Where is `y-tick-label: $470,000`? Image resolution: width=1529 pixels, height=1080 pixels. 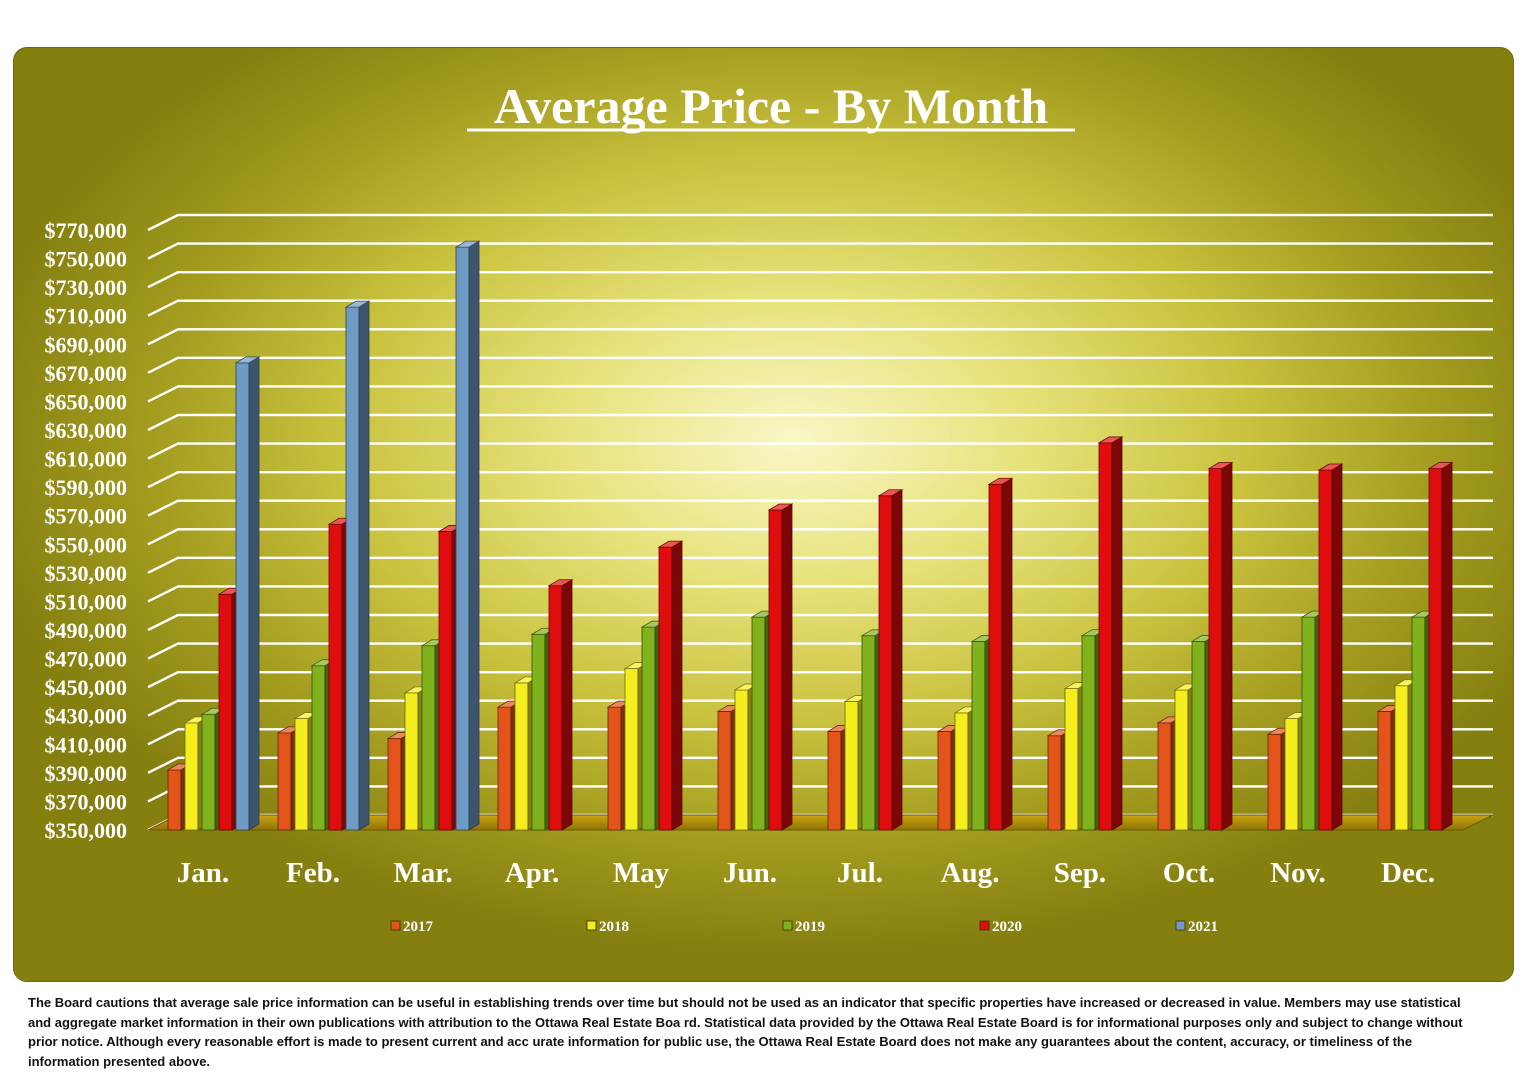 y-tick-label: $470,000 is located at coordinates (86, 659).